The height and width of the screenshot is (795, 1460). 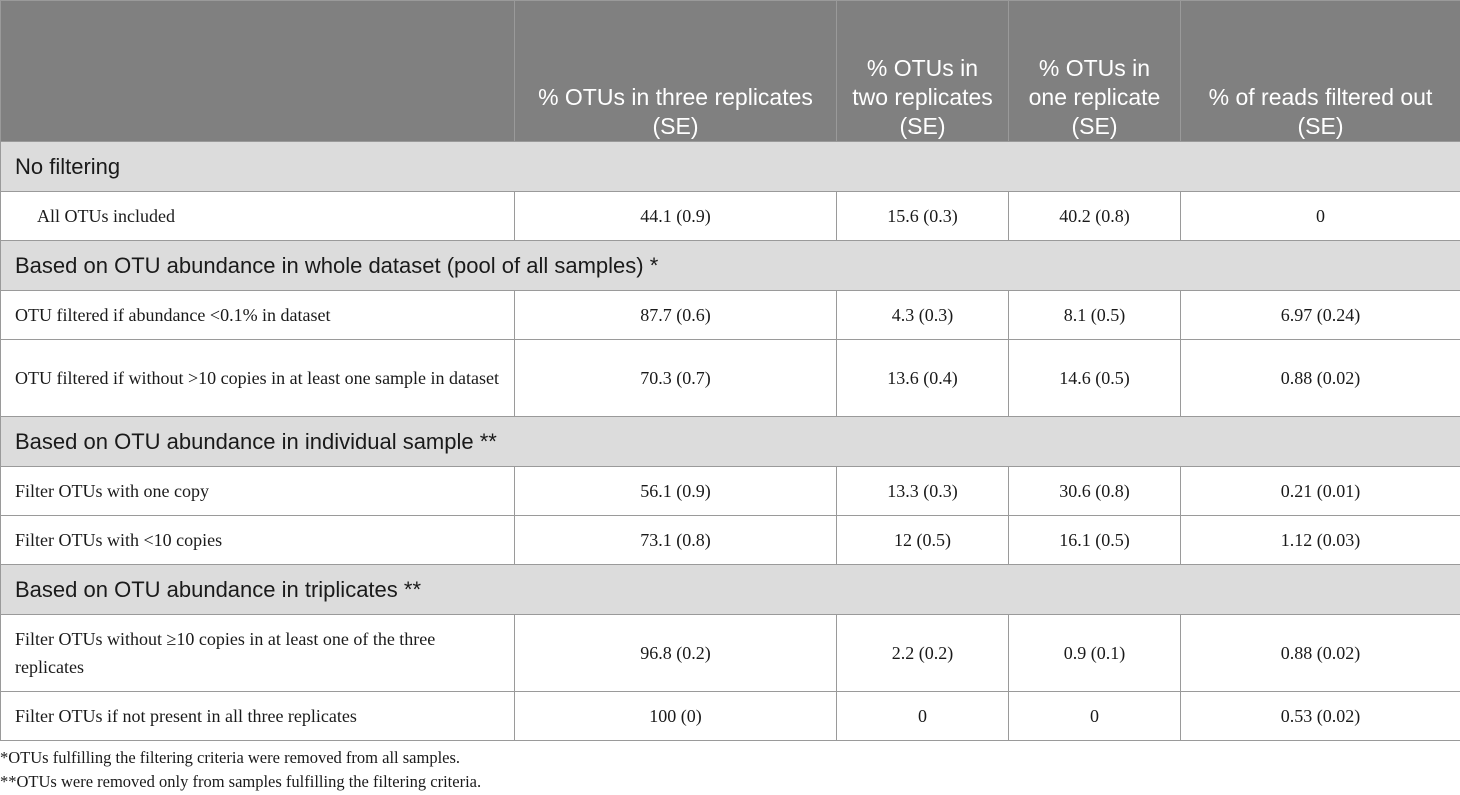 I want to click on cell-one-replicate: 30.6 (0.8), so click(x=1094, y=491).